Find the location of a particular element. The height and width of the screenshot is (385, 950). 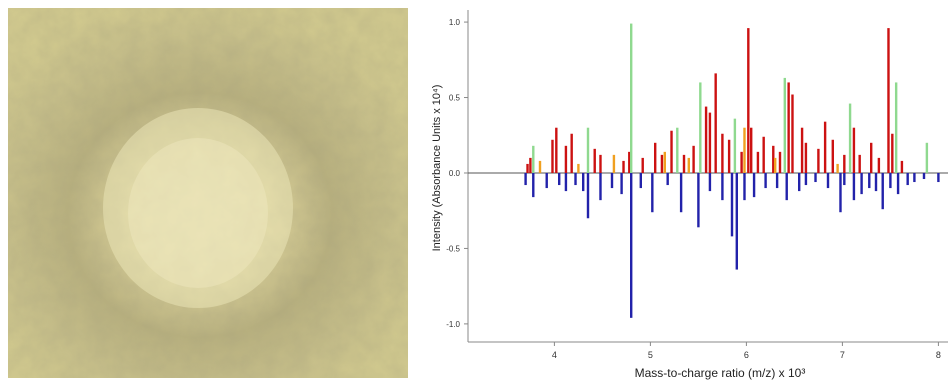

x-tick-label: 5 is located at coordinates (650, 355).